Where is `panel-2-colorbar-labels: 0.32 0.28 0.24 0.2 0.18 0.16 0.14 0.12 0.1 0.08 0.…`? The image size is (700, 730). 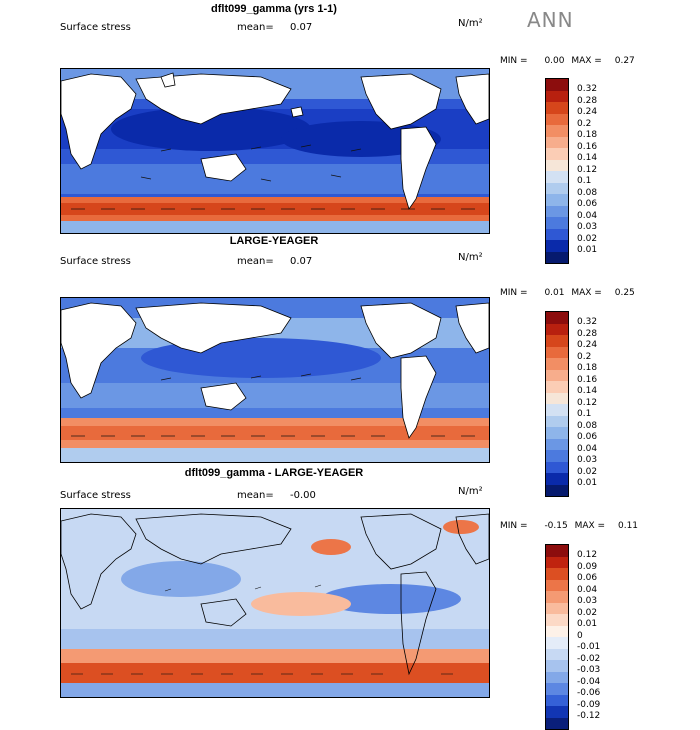
panel-2-colorbar-labels: 0.32 0.28 0.24 0.2 0.18 0.16 0.14 0.12 0.1 0.08 0.… is located at coordinates (587, 403).